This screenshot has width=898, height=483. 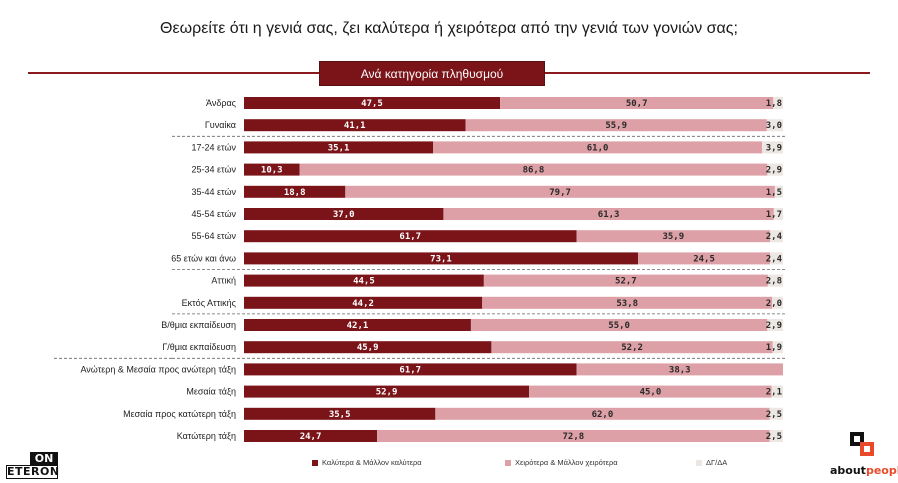 I want to click on value-label-better: 42,1, so click(x=358, y=326).